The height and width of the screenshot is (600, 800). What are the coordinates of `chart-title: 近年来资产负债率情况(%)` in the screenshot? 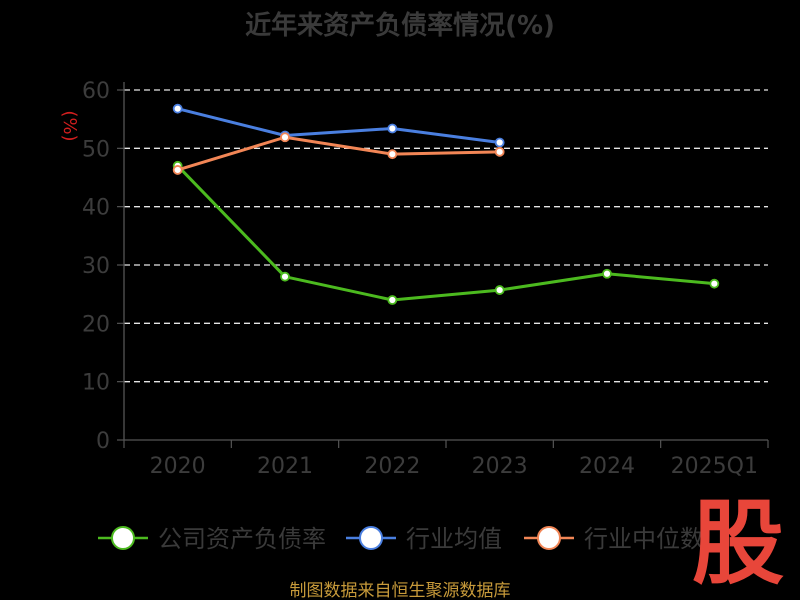 It's located at (400, 25).